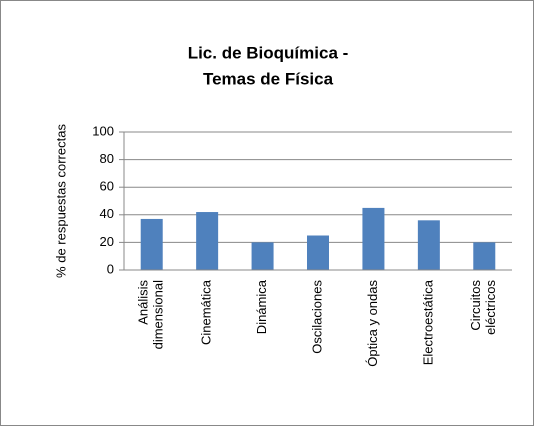 This screenshot has height=426, width=534. I want to click on x-tick-label: Oscilaciones, so click(316, 317).